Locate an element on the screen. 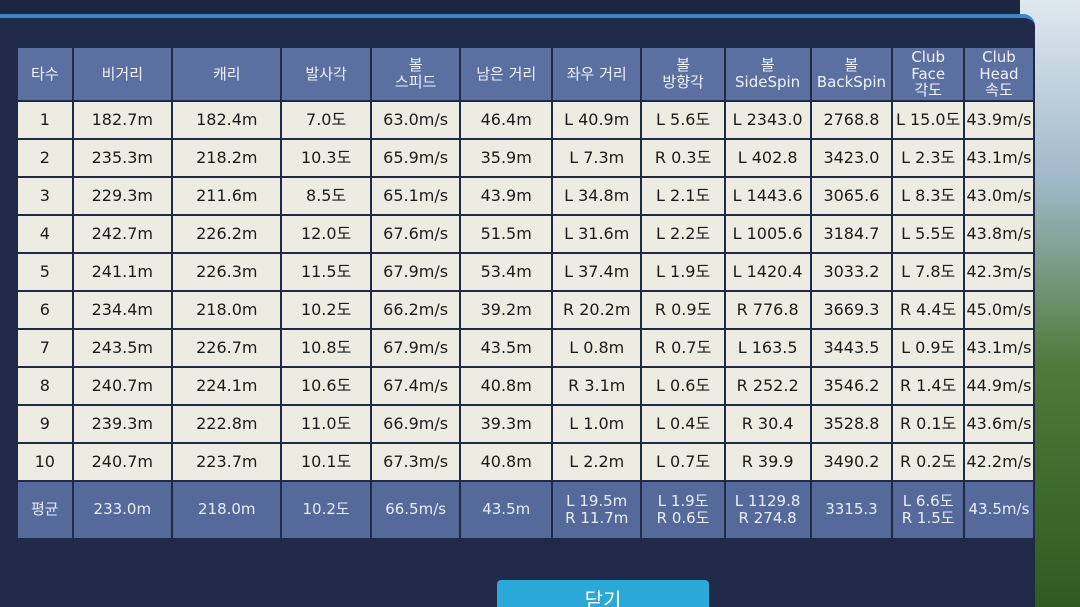  data-cell: 43.6m/s is located at coordinates (998, 423).